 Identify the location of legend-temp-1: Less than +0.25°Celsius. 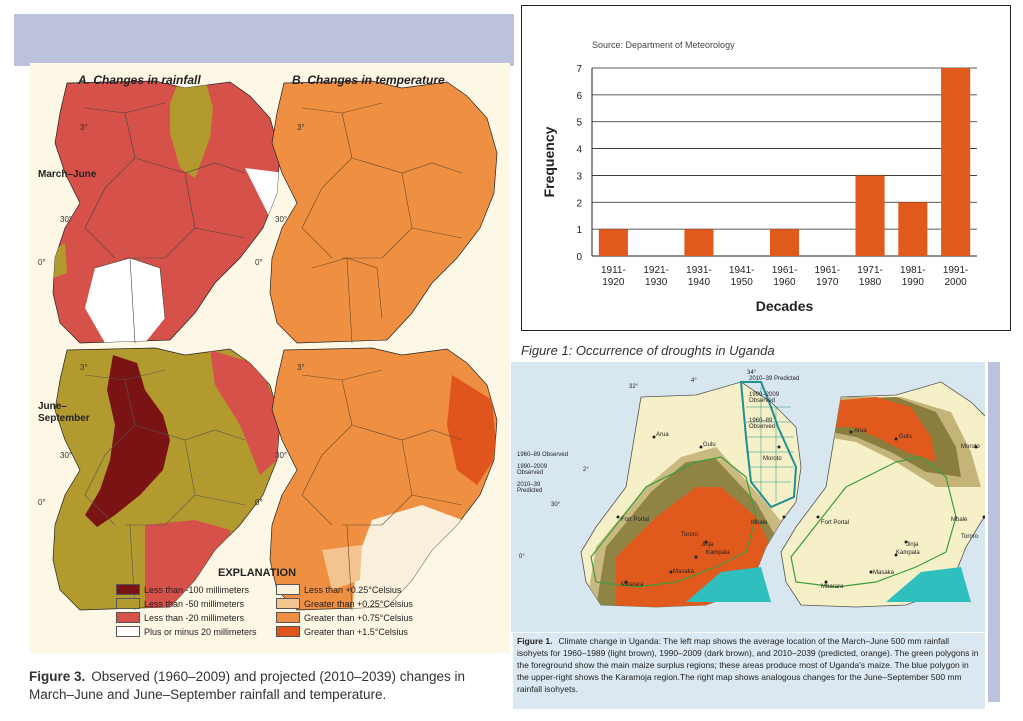
(338, 589).